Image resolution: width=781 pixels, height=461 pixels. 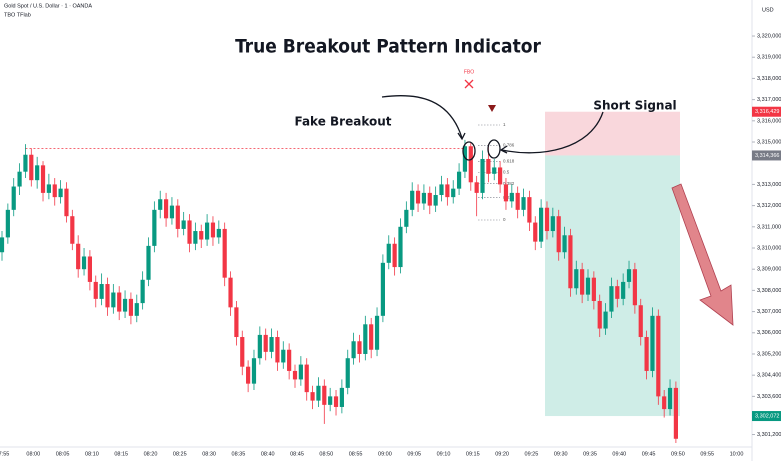 What do you see at coordinates (356, 454) in the screenshot?
I see `x-tick-label: 08:55` at bounding box center [356, 454].